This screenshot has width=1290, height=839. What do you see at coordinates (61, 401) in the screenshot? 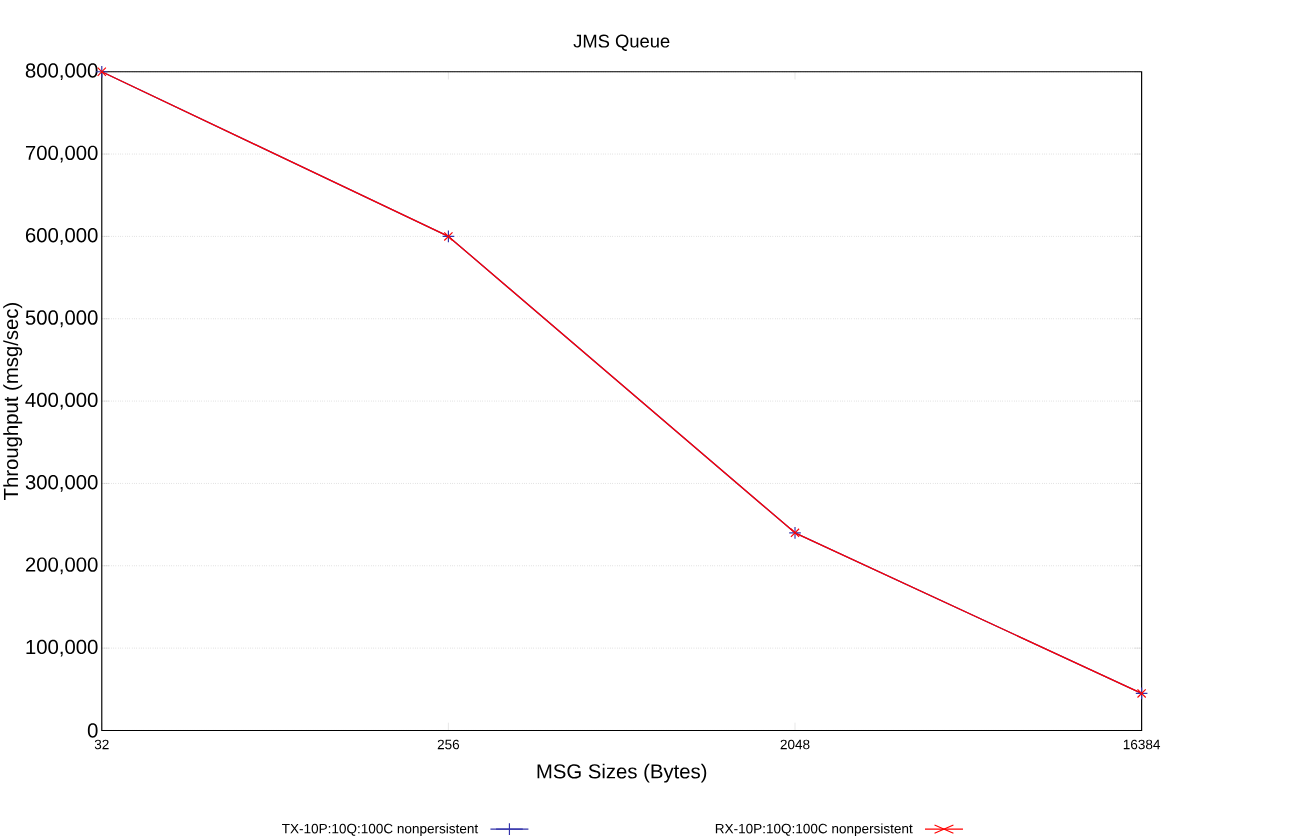
I see `y-tick-label: 400,000` at bounding box center [61, 401].